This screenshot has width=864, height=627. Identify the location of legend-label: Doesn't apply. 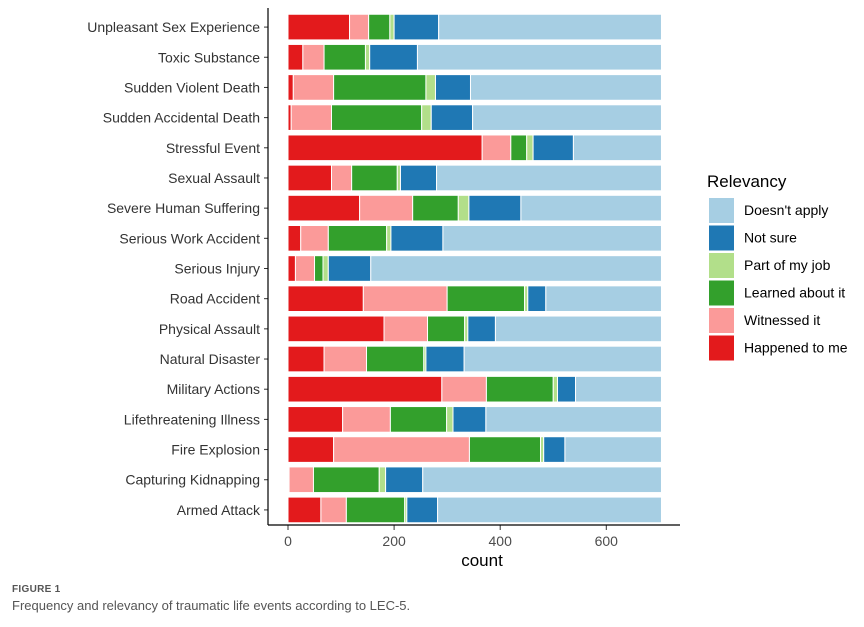
(786, 210).